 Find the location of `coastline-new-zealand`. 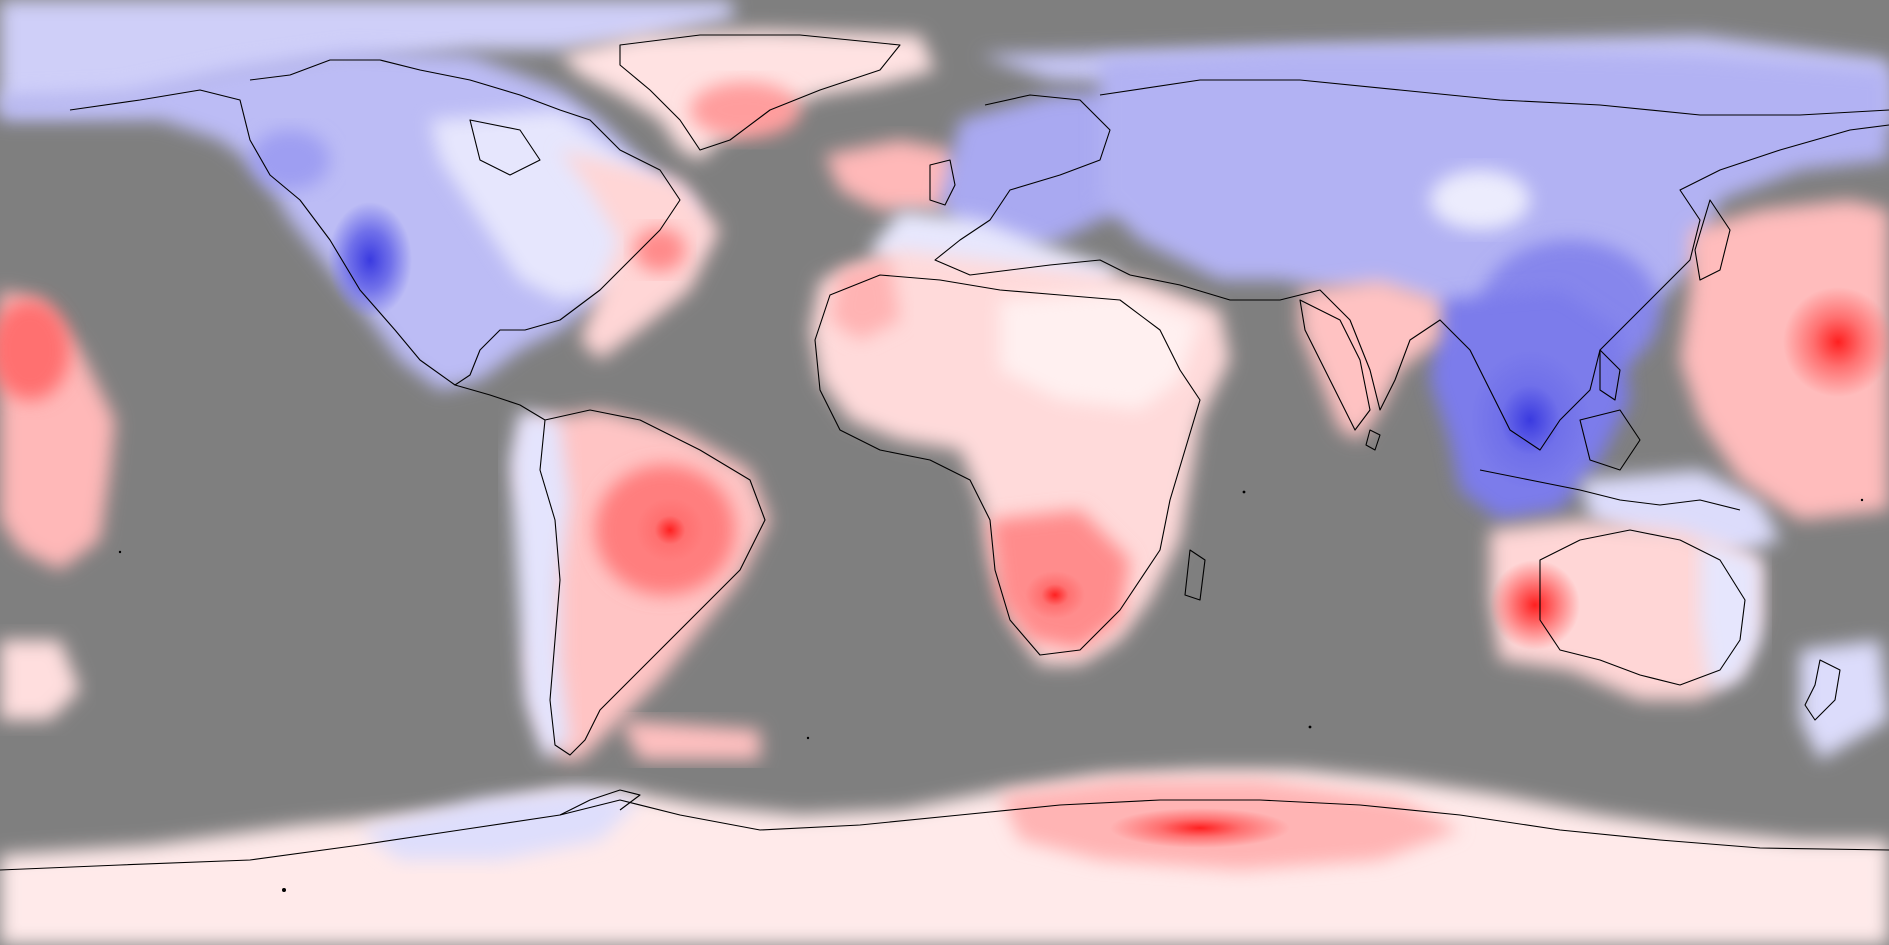

coastline-new-zealand is located at coordinates (1822, 690).